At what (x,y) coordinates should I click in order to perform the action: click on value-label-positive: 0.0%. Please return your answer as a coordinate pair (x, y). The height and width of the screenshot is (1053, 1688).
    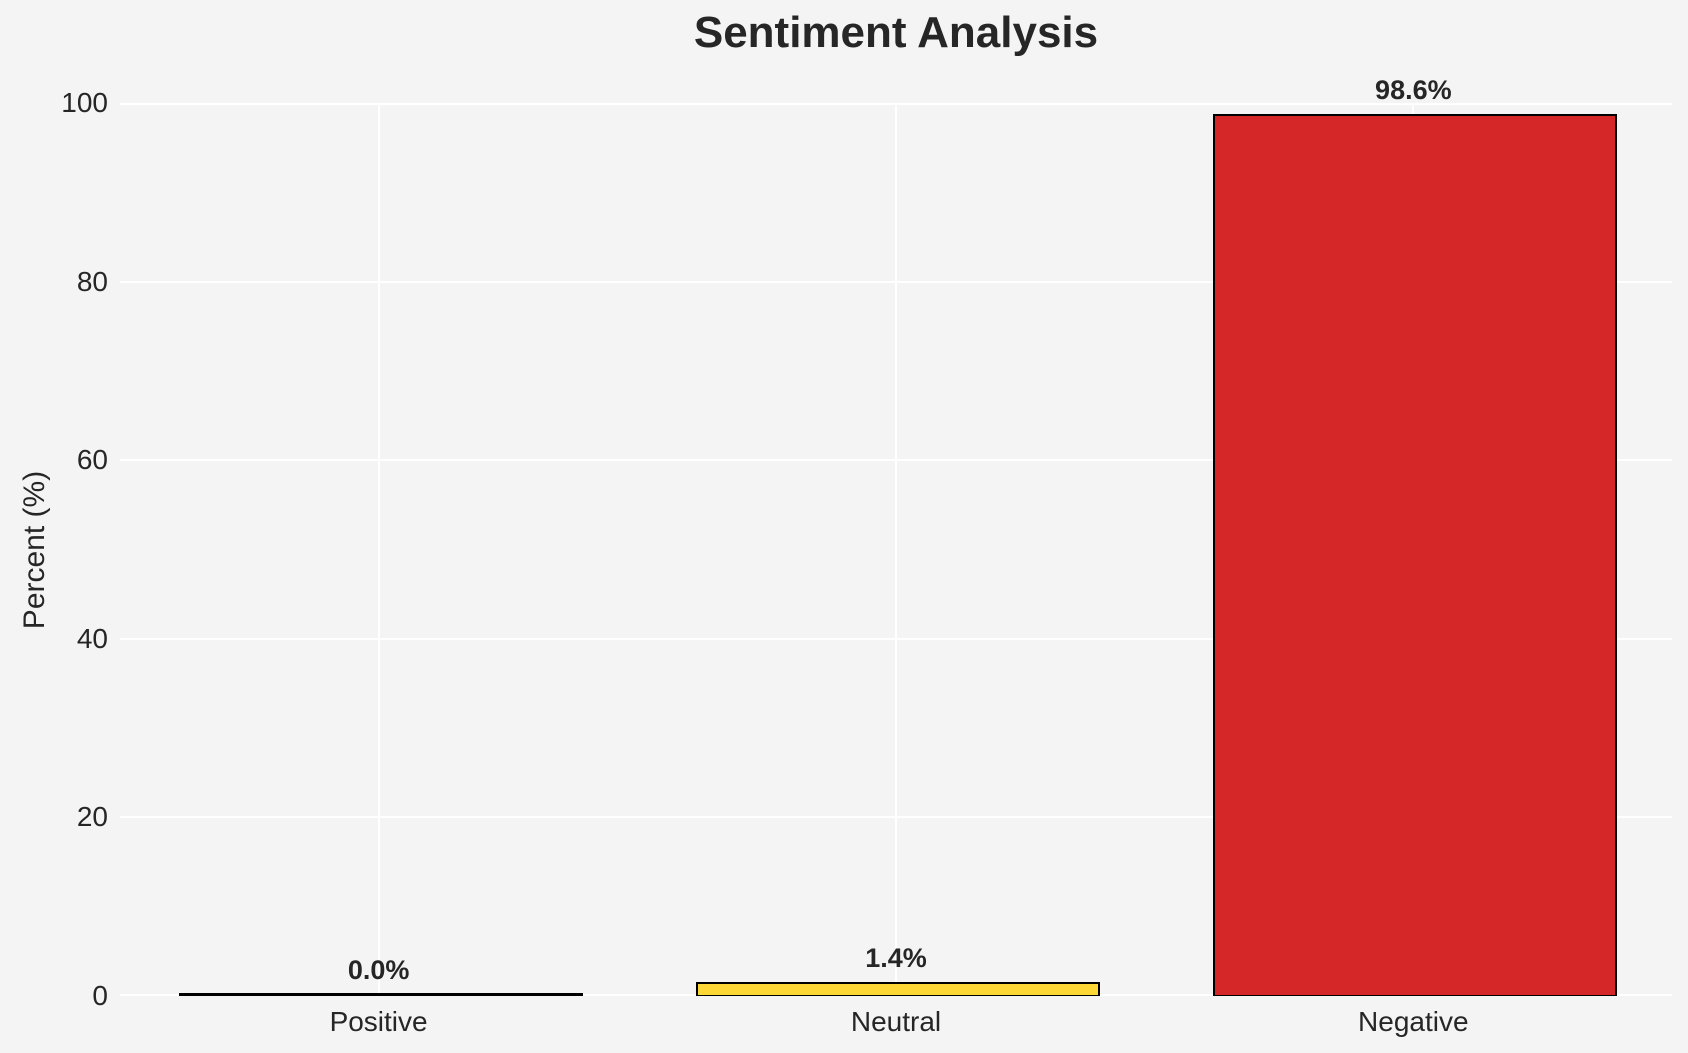
    Looking at the image, I should click on (378, 970).